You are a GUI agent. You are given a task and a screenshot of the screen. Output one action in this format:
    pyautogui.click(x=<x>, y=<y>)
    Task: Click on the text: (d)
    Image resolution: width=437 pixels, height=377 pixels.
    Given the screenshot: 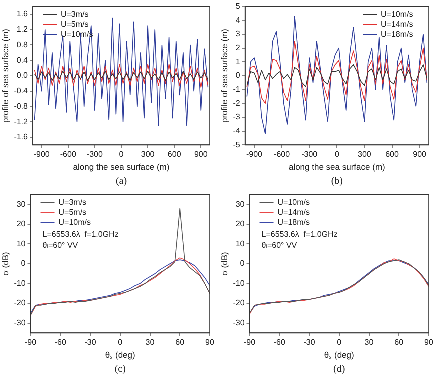 What is the action you would take?
    pyautogui.click(x=340, y=369)
    